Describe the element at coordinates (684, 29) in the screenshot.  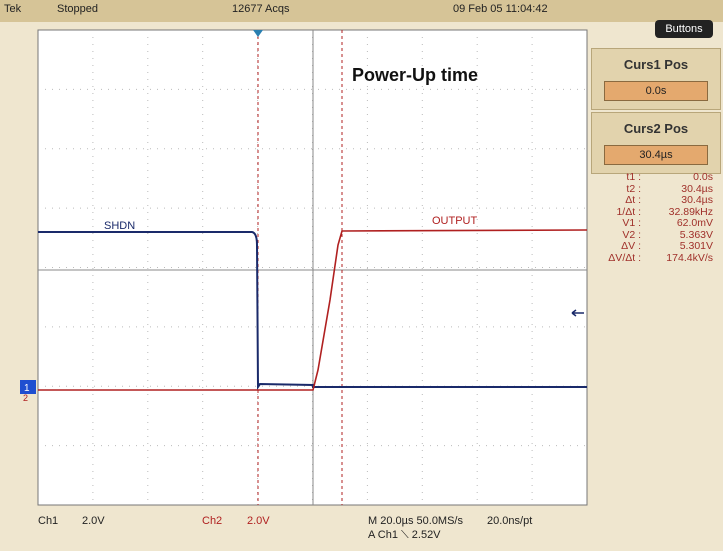
I see `buttons-button: Buttons` at that location.